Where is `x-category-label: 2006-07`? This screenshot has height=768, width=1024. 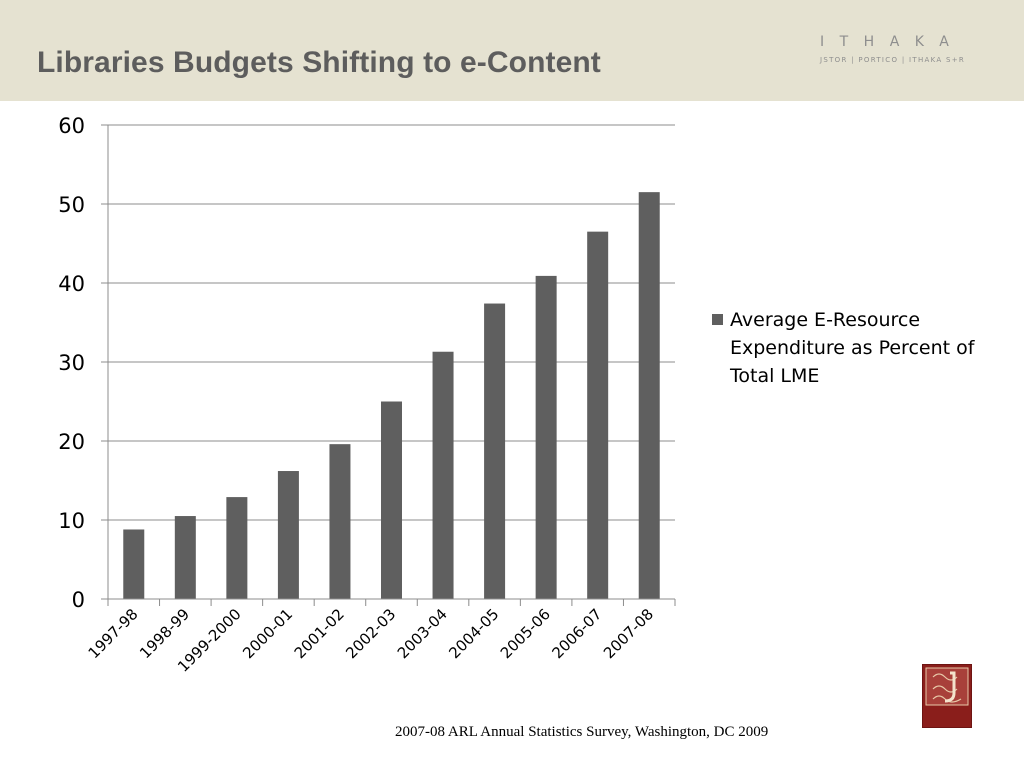 x-category-label: 2006-07 is located at coordinates (576, 633).